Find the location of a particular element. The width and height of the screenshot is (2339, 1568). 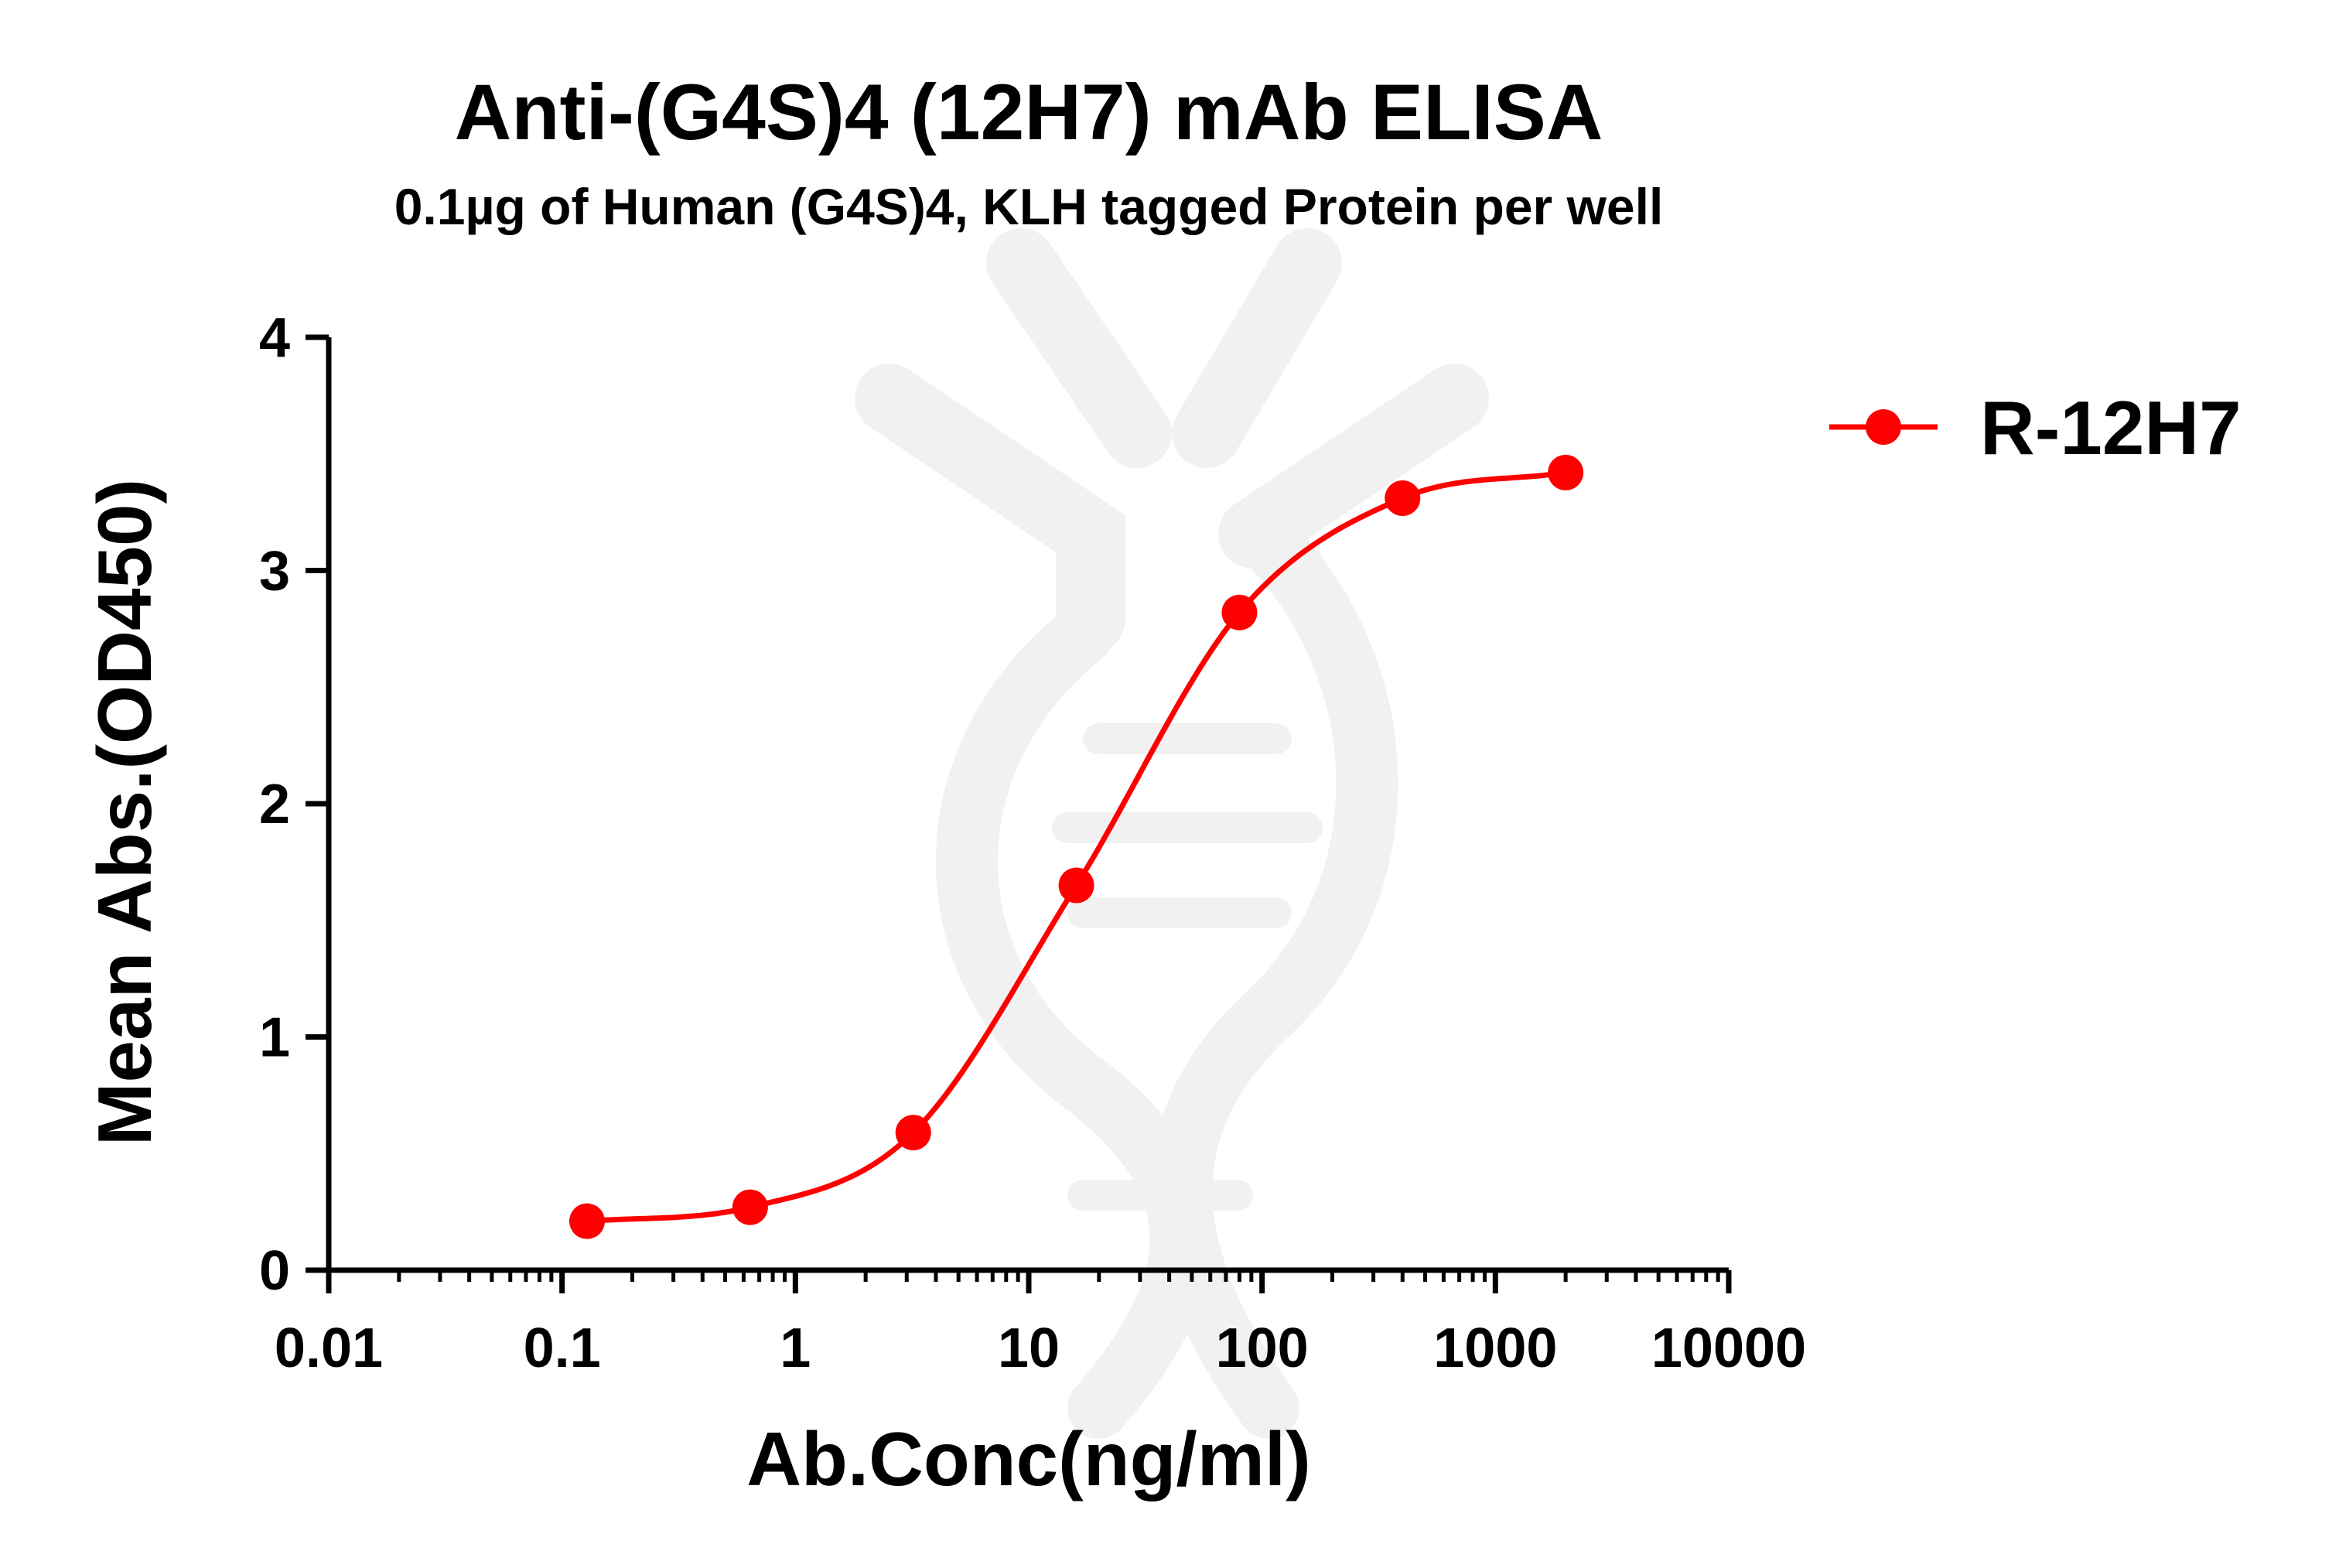

x-tick-label: 1 is located at coordinates (795, 1348).